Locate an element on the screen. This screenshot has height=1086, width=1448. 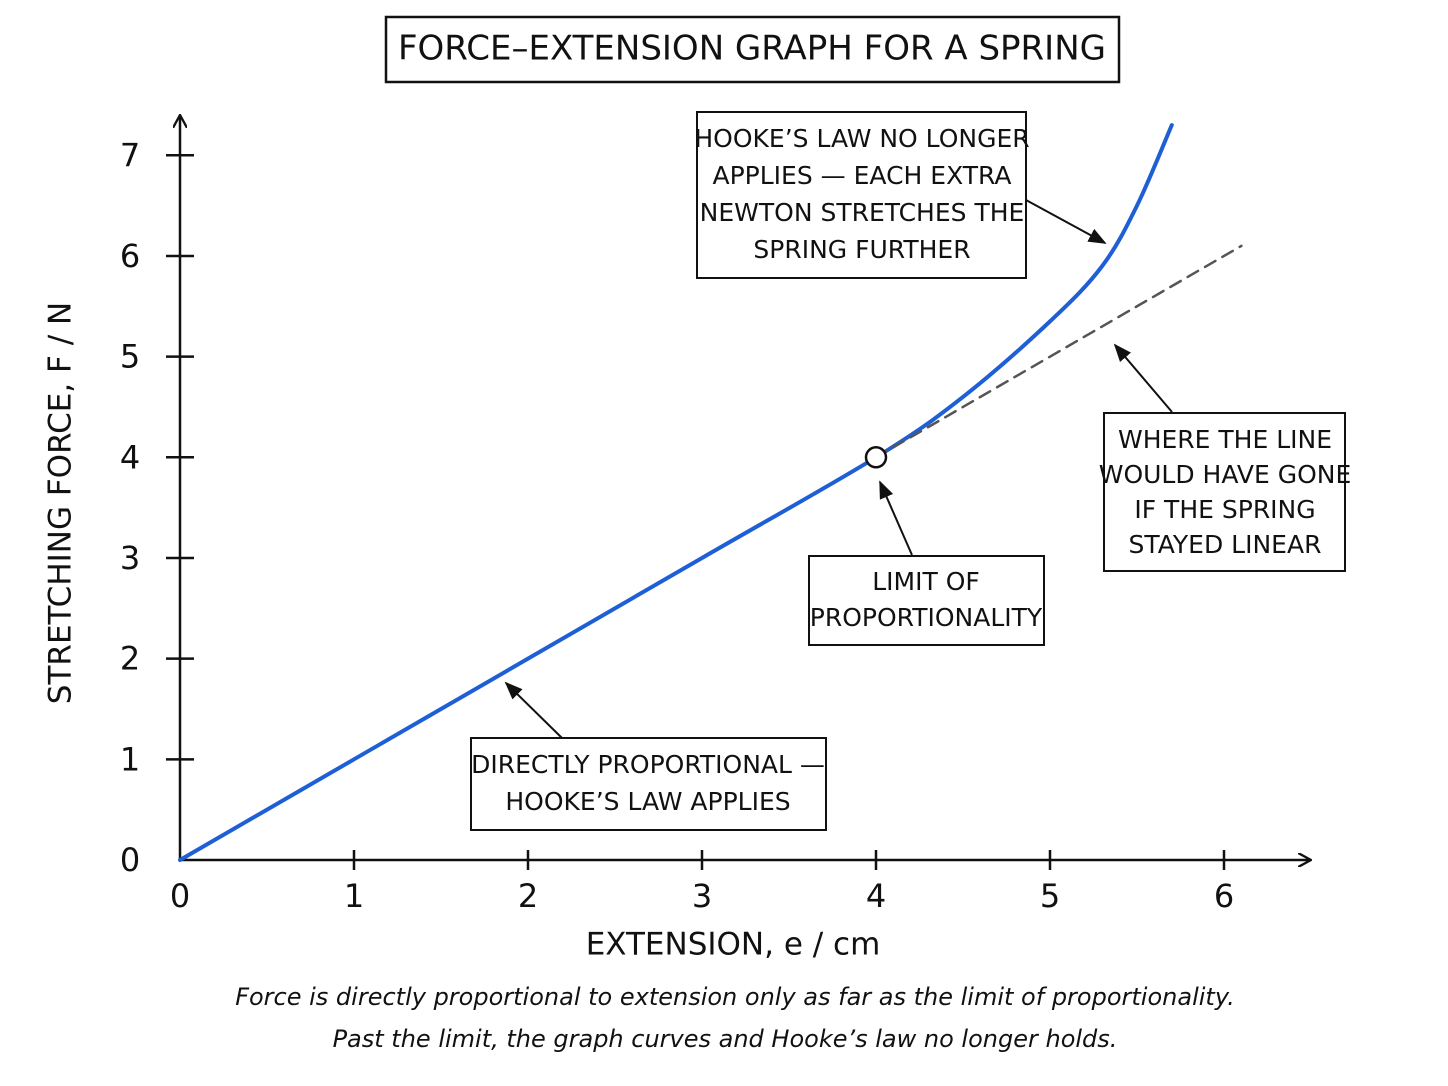
annotation-text: LIMIT OF is located at coordinates (926, 581).